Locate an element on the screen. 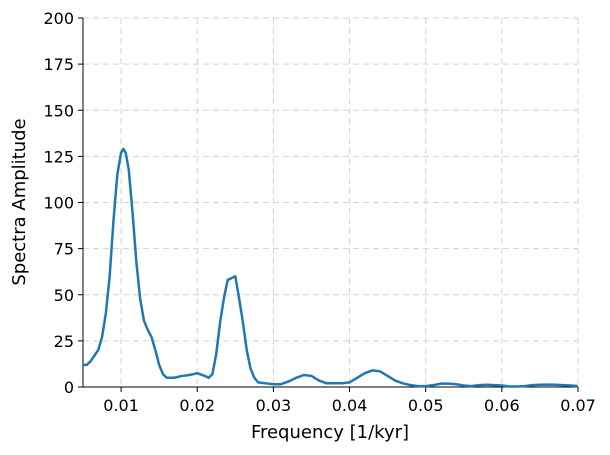 This screenshot has height=455, width=610. y-tick-label: 0 is located at coordinates (69, 387).